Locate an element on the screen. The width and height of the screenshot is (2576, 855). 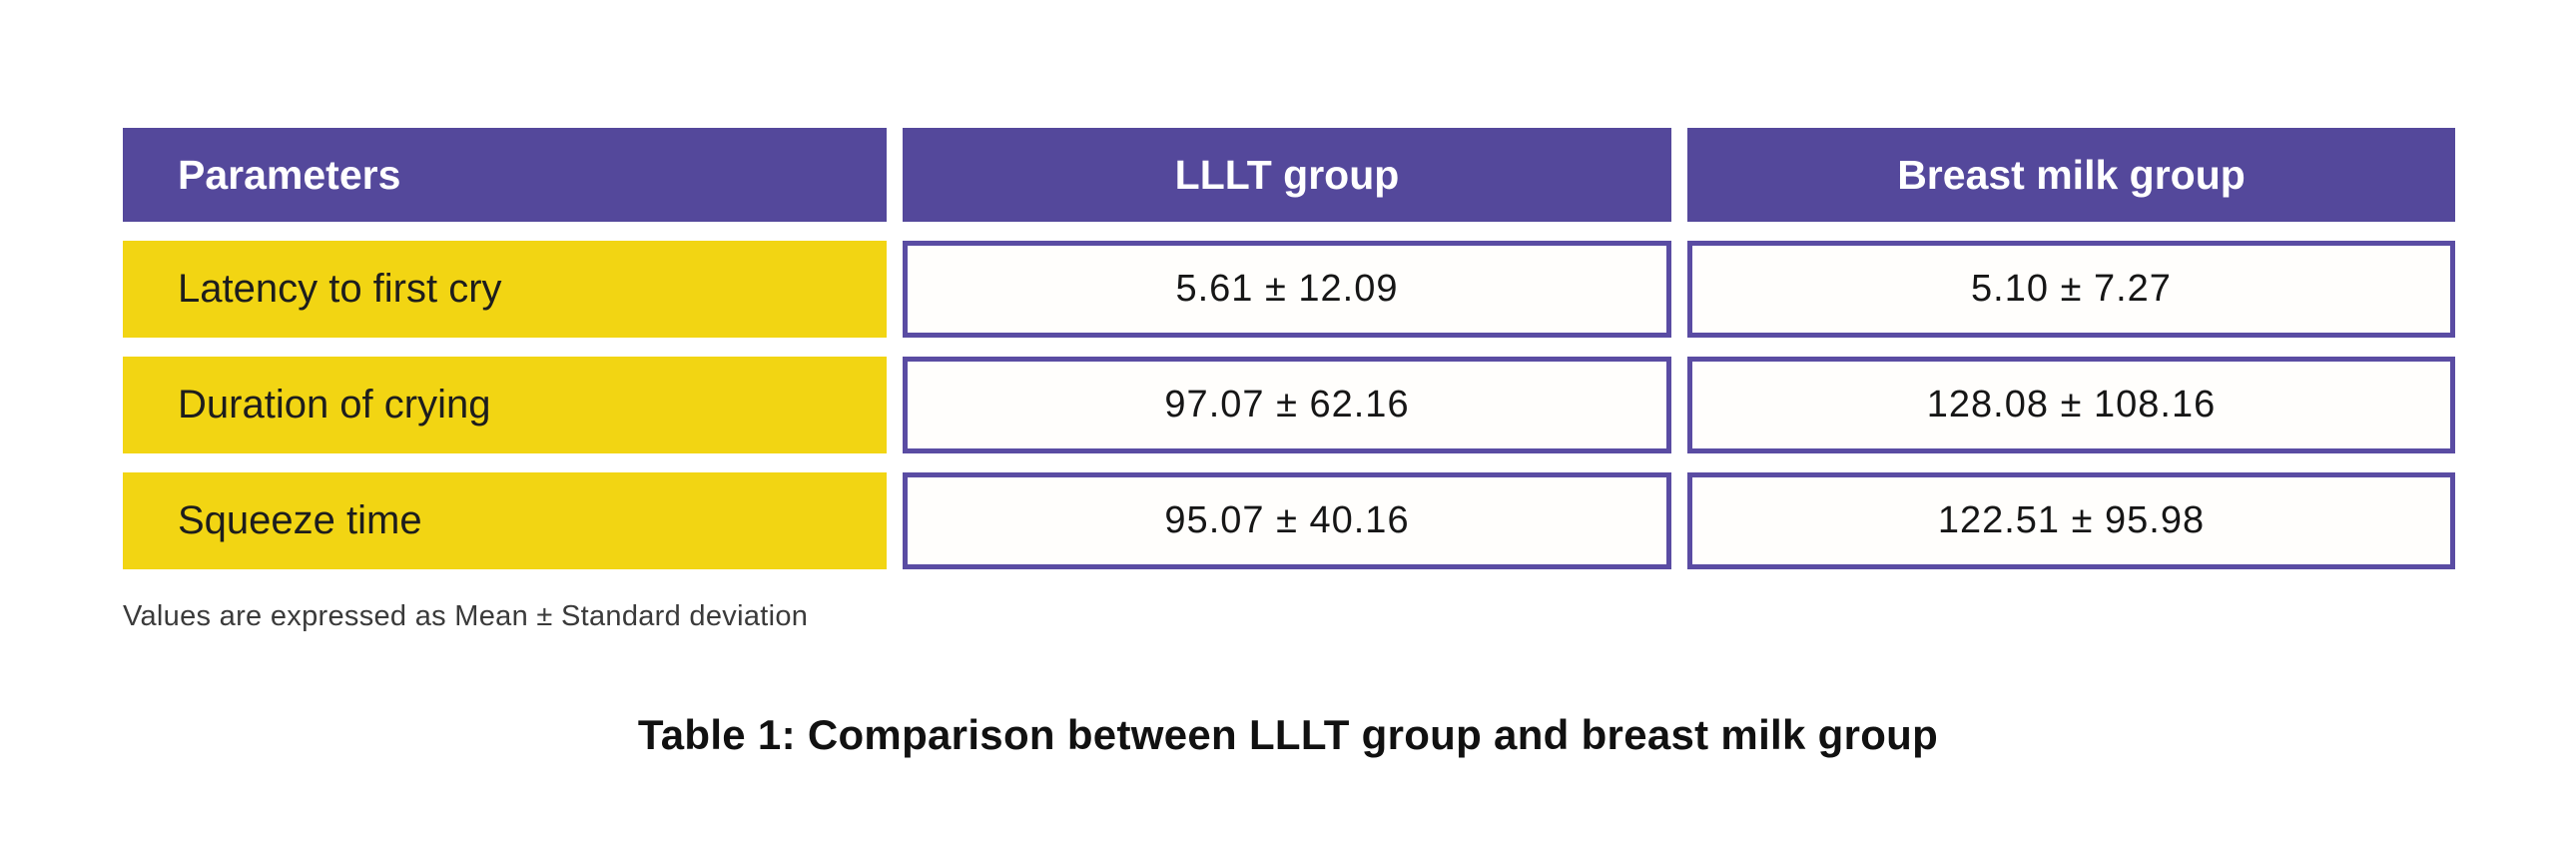
header-label: Parameters is located at coordinates (290, 175).